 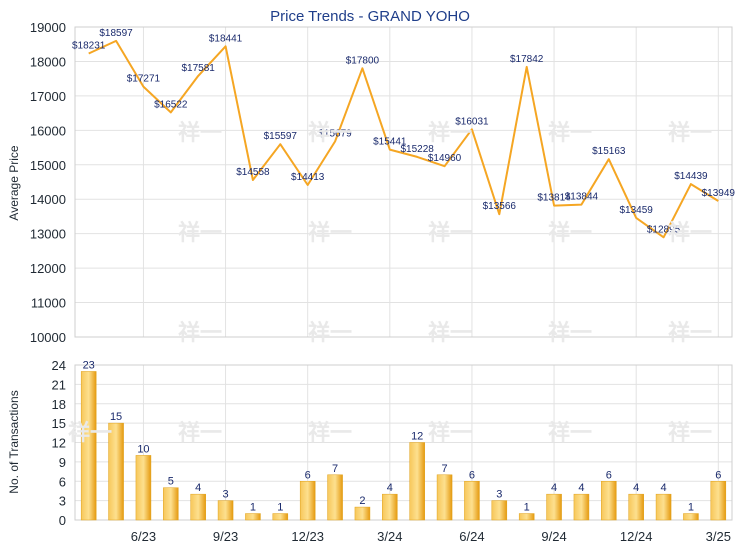 What do you see at coordinates (48, 337) in the screenshot?
I see `price-y-tick-label: 10000` at bounding box center [48, 337].